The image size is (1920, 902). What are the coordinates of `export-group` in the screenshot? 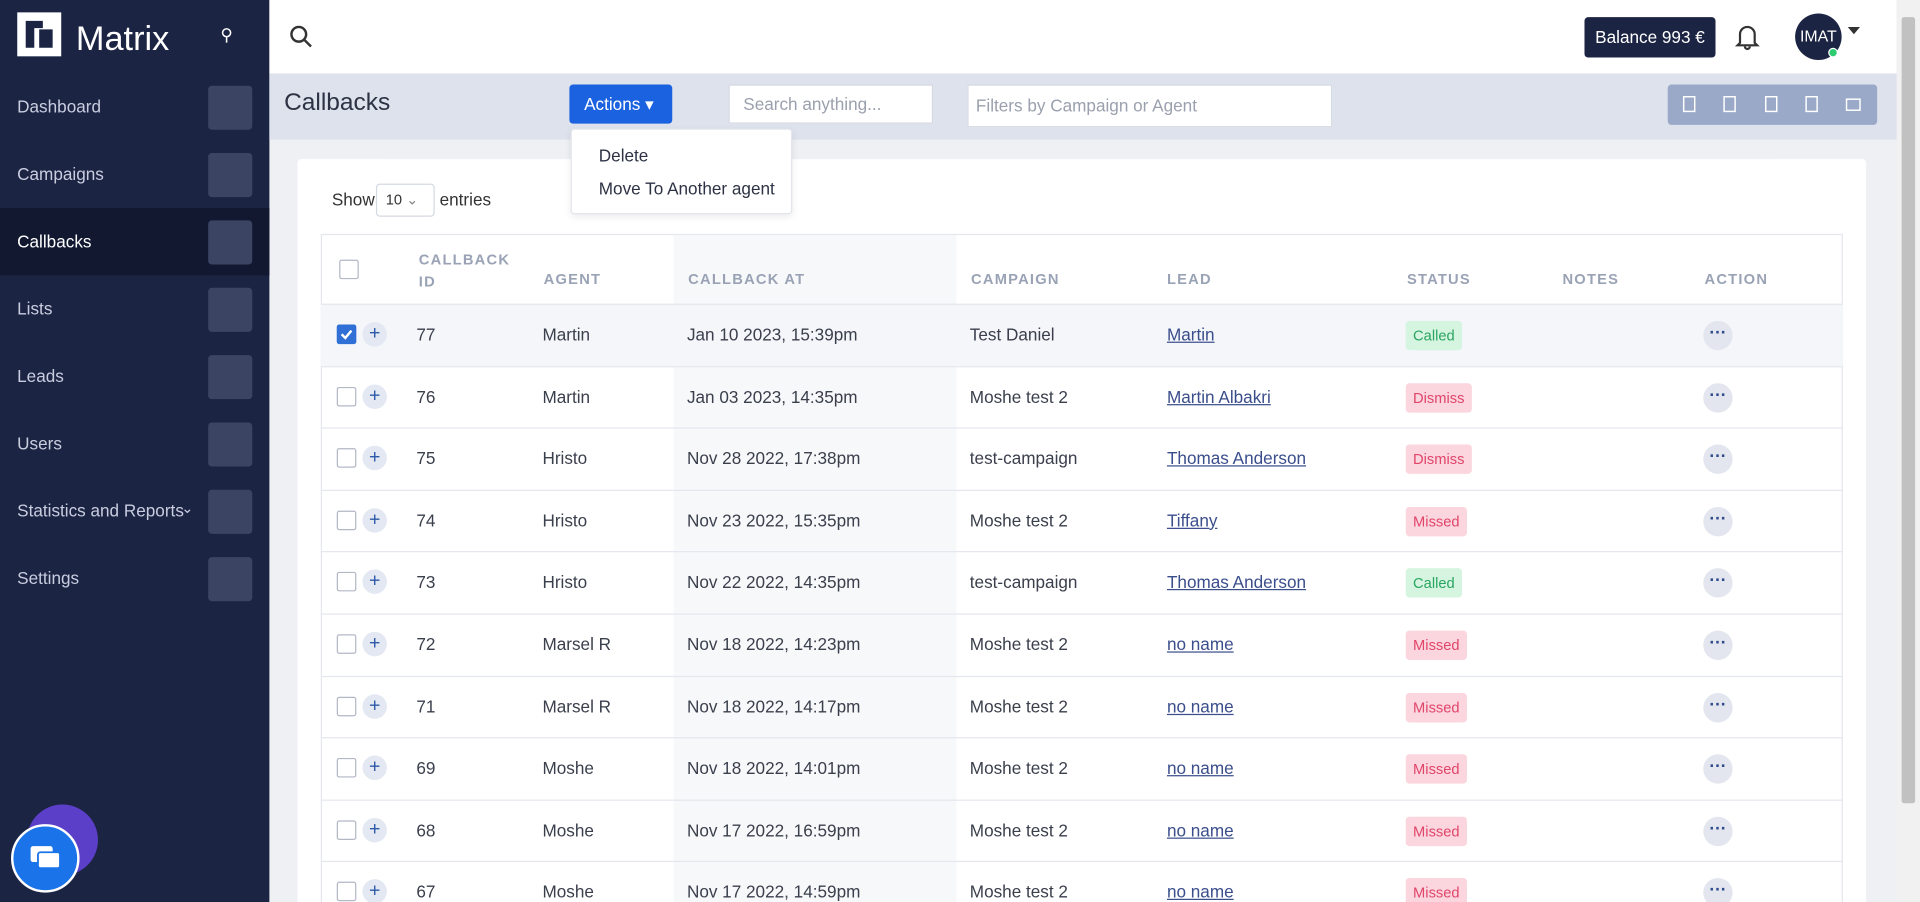 It's located at (1772, 104).